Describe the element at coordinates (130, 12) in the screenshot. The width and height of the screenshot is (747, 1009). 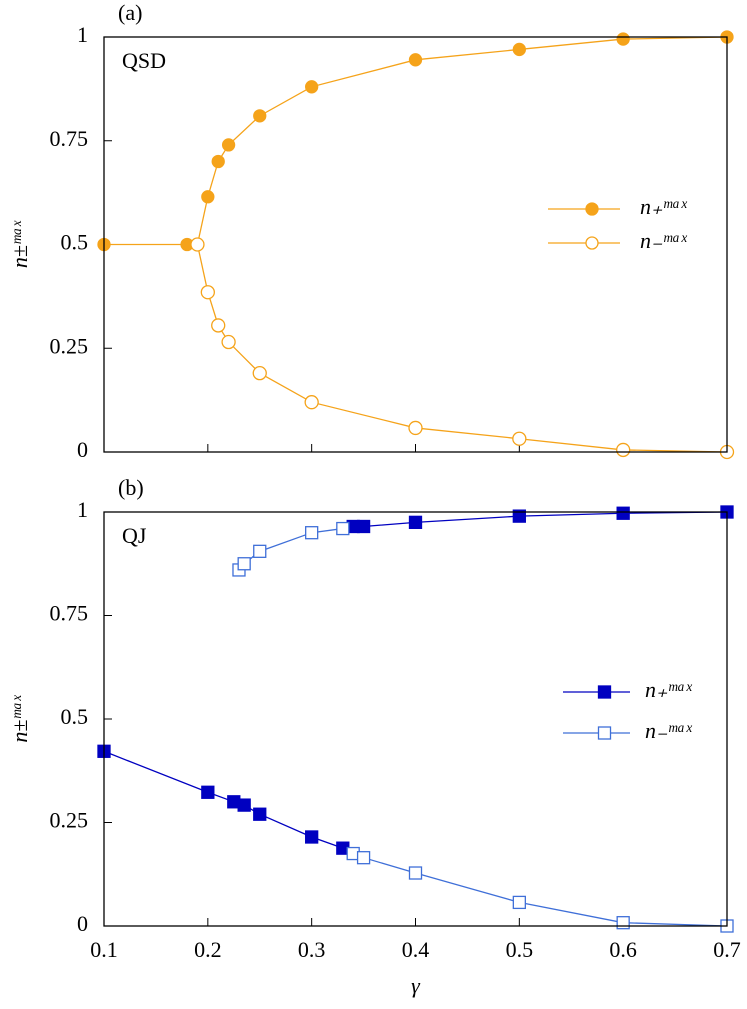
I see `panel-label: (a)` at that location.